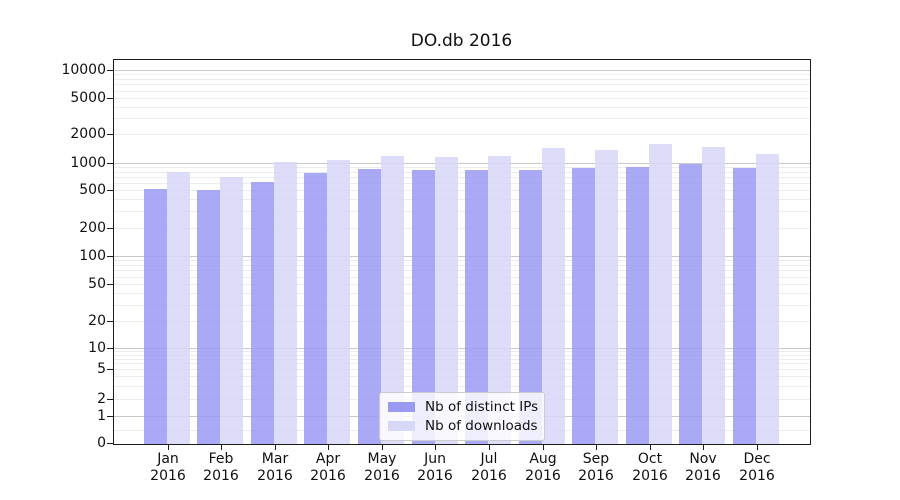 The image size is (900, 500). I want to click on bar-downloads-jan, so click(178, 308).